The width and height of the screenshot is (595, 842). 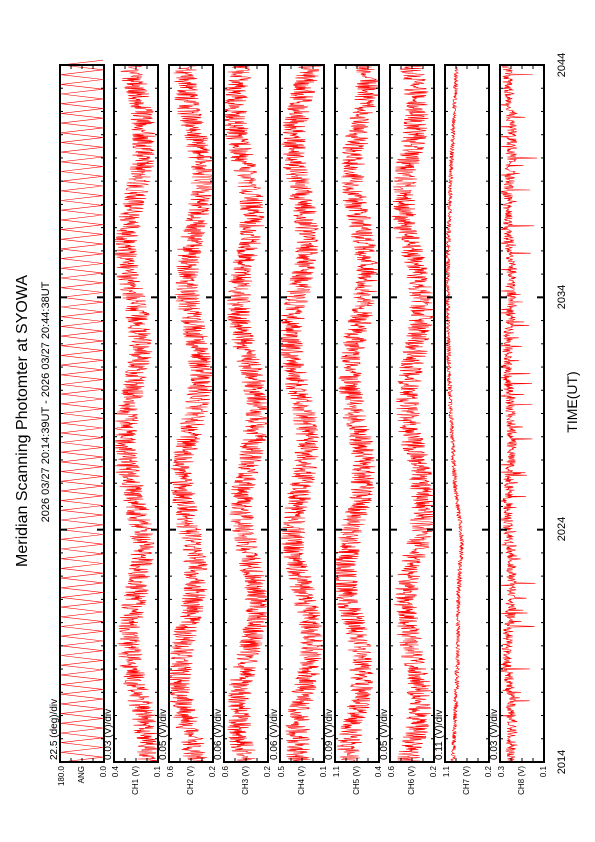 I want to click on y-axis-name-9: CH8 (V), so click(x=521, y=780).